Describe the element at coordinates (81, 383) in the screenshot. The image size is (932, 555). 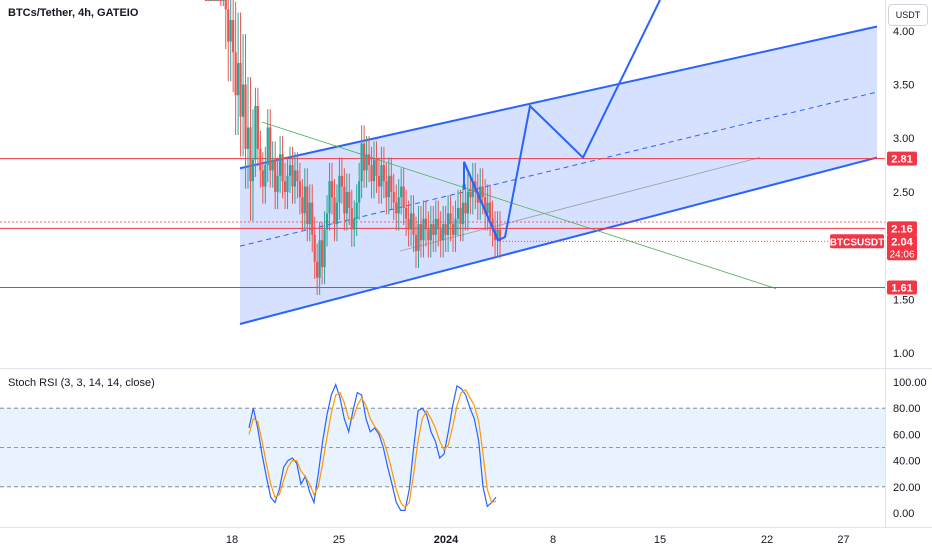
I see `stoch-rsi-title: Stoch RSI (3, 3, 14, 14, close)` at that location.